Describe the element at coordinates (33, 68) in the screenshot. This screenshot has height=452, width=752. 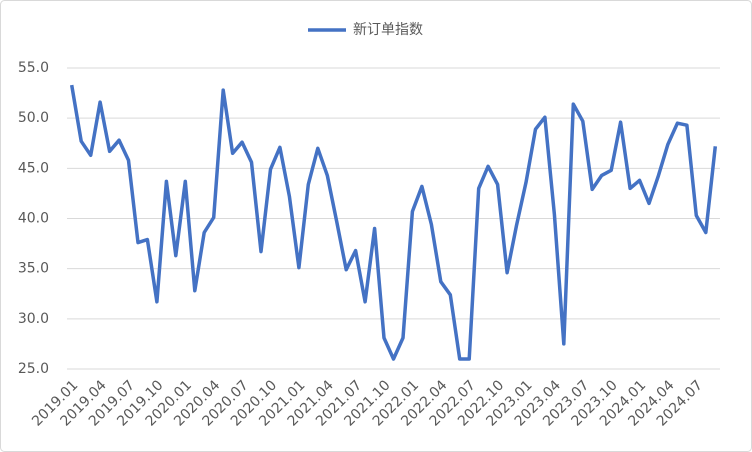
I see `y-tick-label: 55.0` at that location.